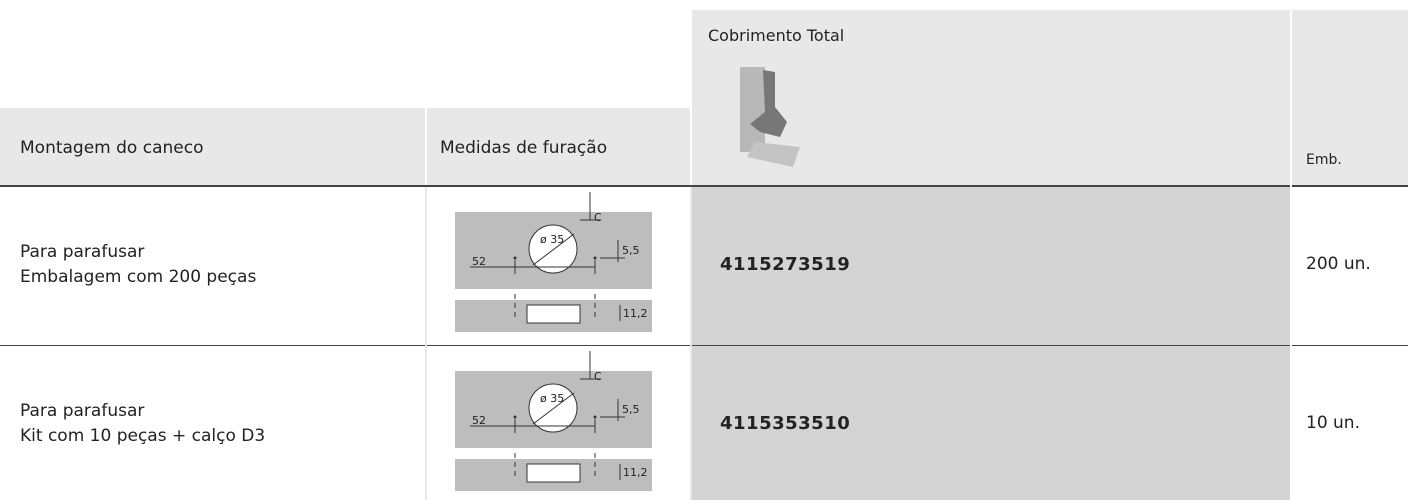  What do you see at coordinates (1333, 423) in the screenshot?
I see `cell-text: 10 un.` at bounding box center [1333, 423].